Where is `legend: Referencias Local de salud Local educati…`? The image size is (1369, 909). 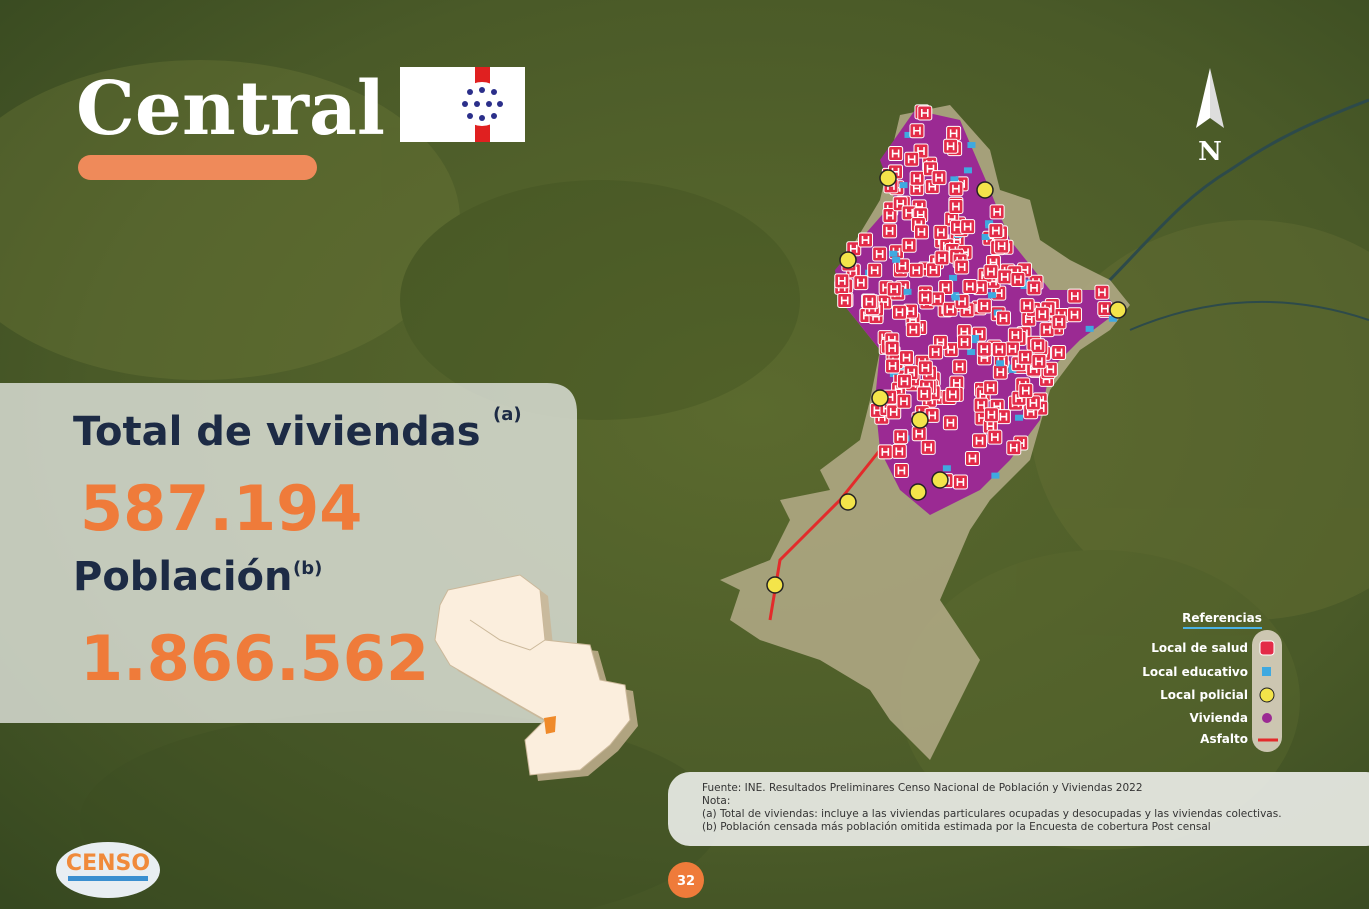 legend: Referencias Local de salud Local educati… is located at coordinates (1212, 681).